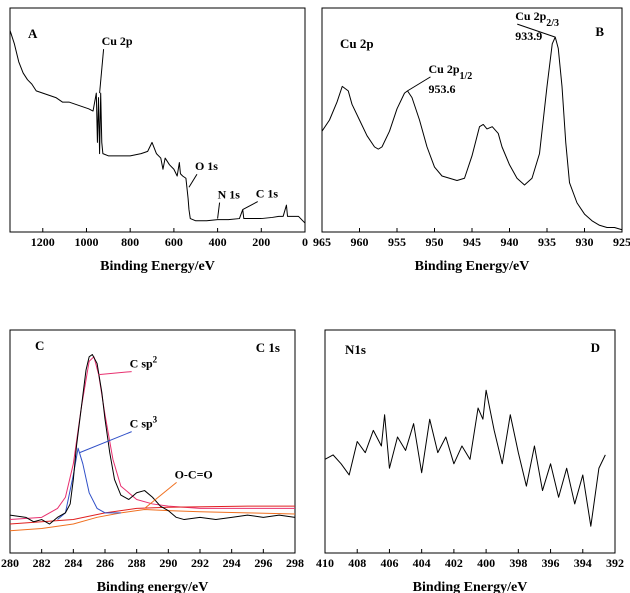 The height and width of the screenshot is (593, 630). What do you see at coordinates (168, 563) in the screenshot?
I see `x-tick-label: 290` at bounding box center [168, 563].